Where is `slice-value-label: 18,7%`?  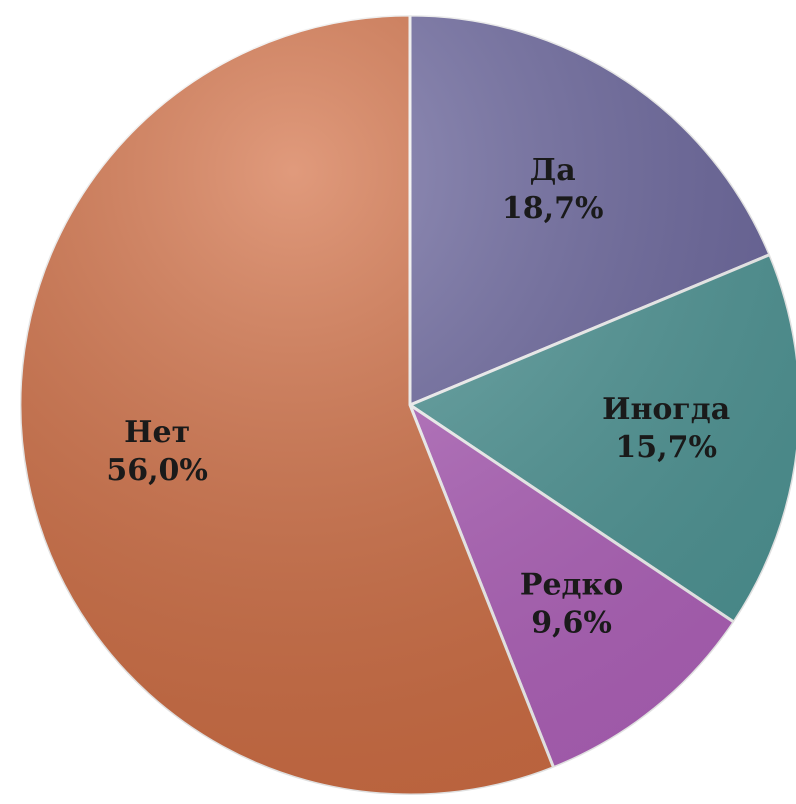
slice-value-label: 18,7% is located at coordinates (553, 208).